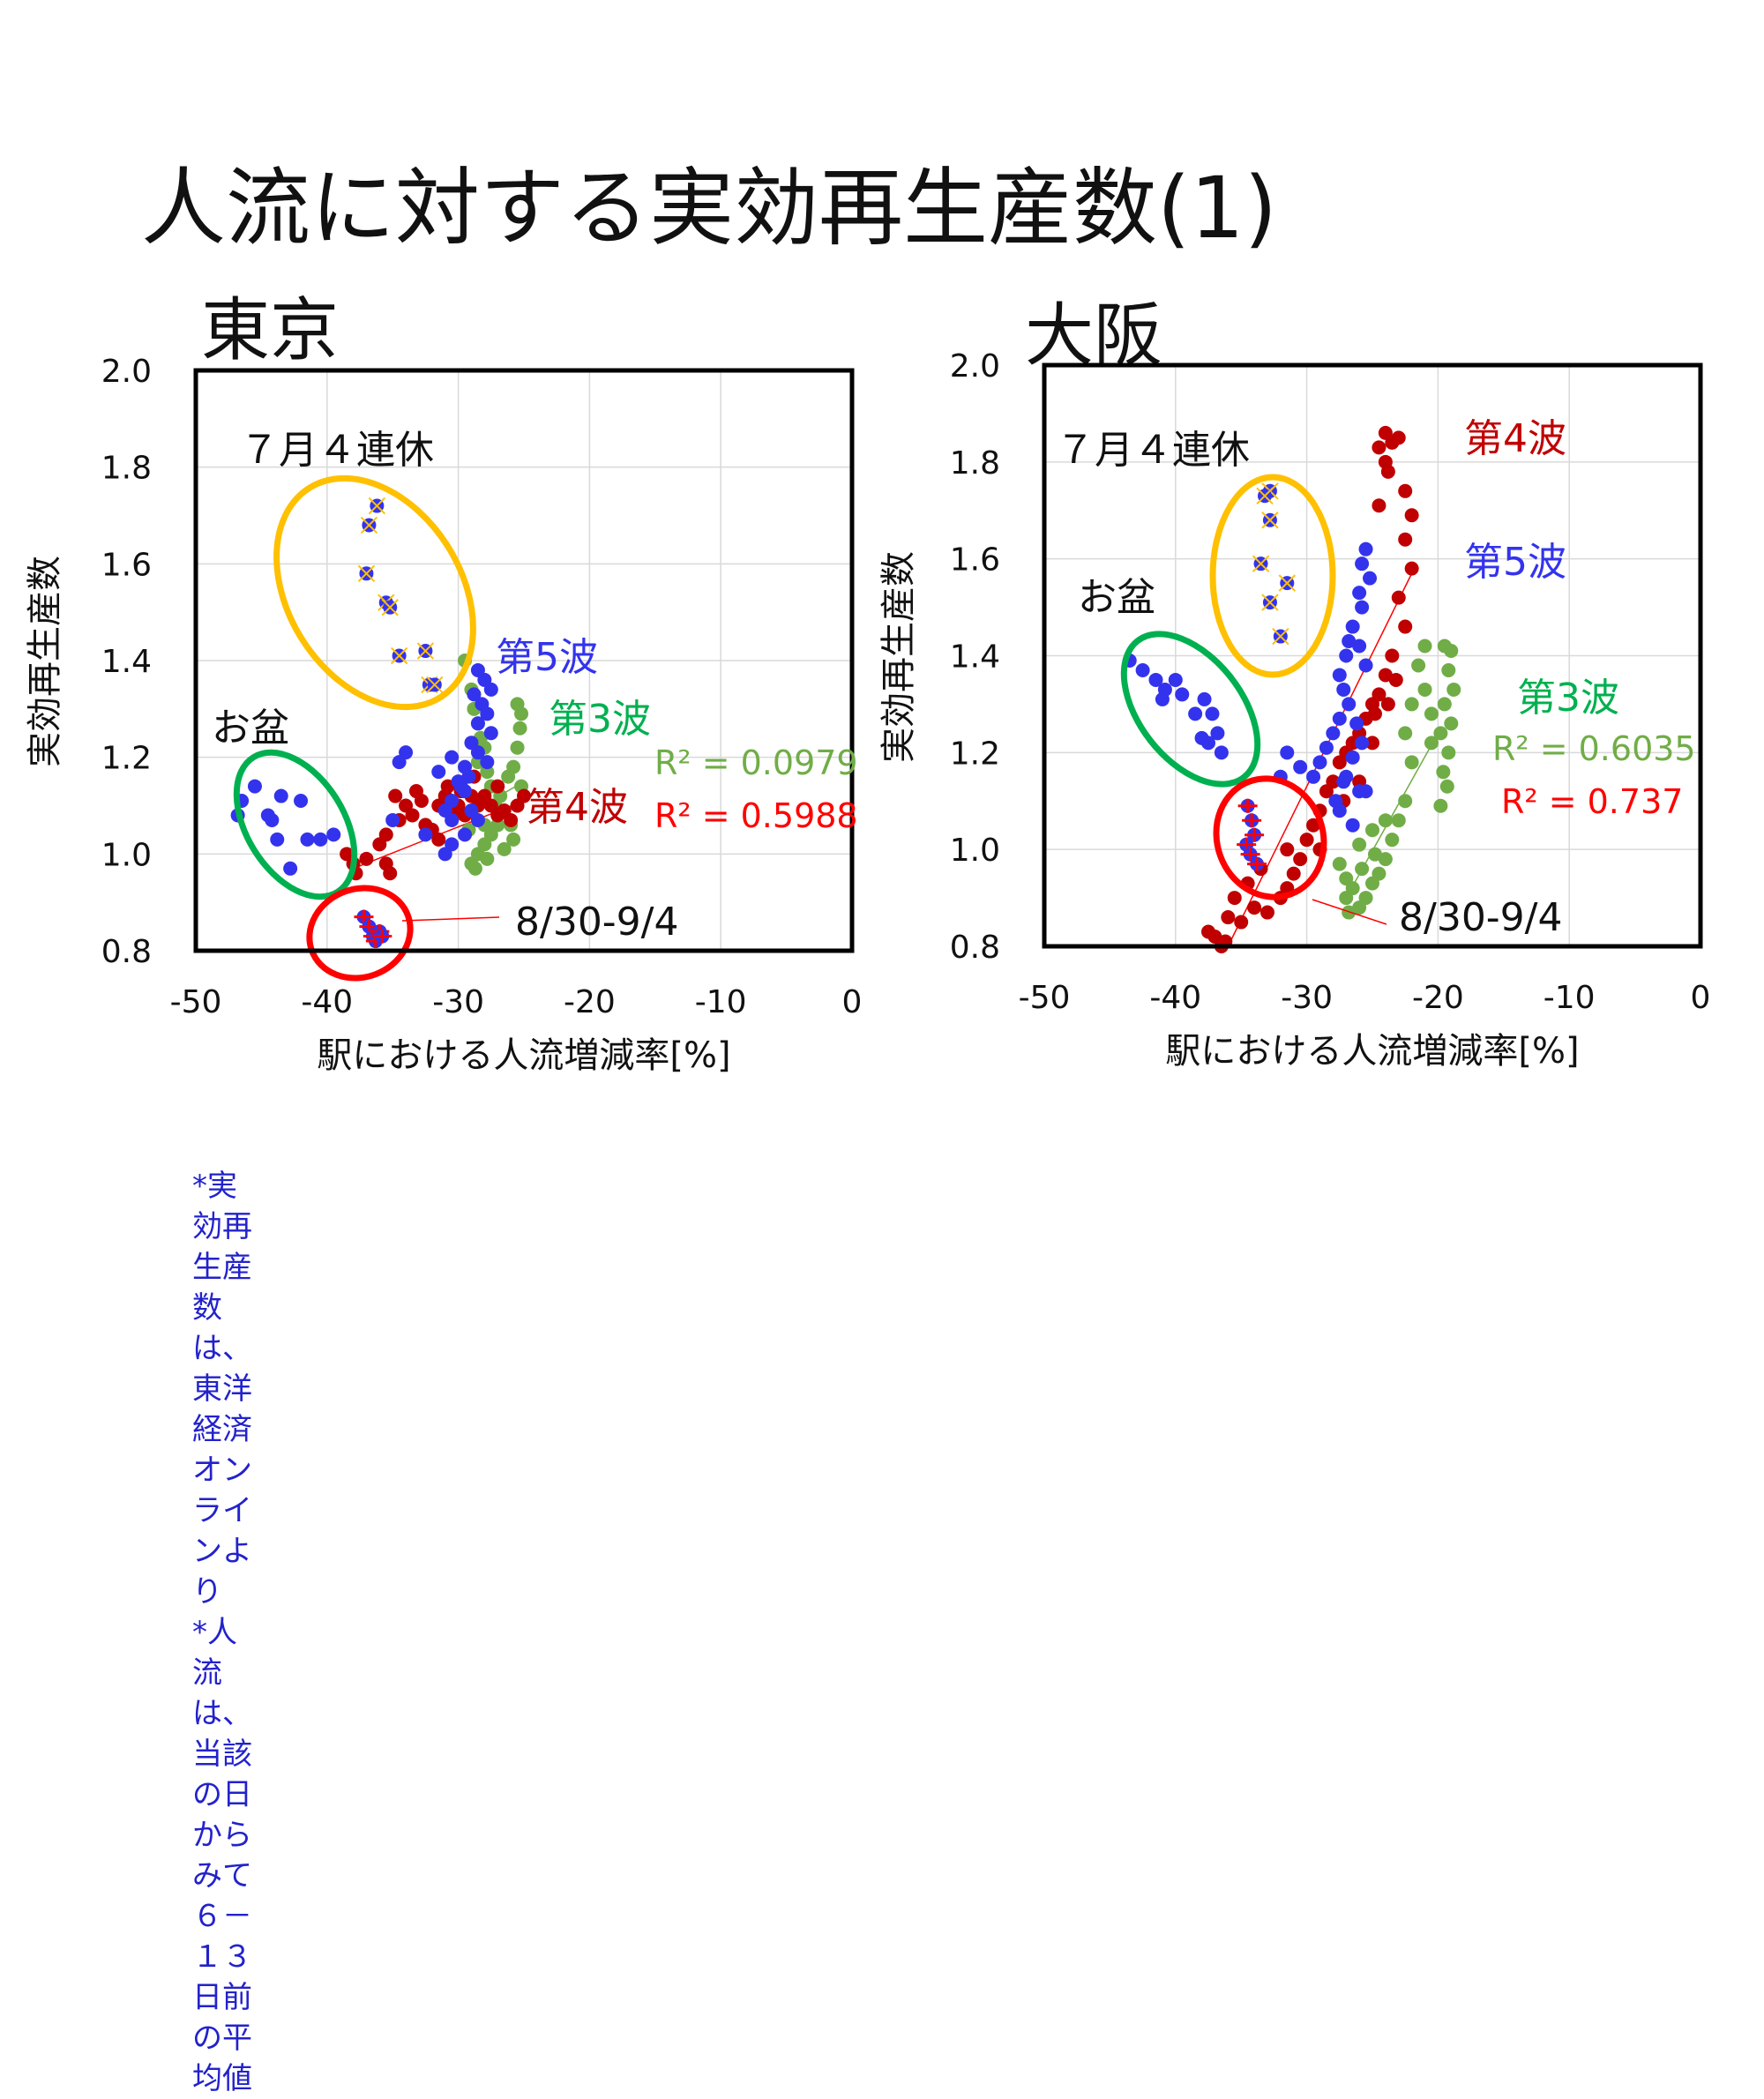  Describe the element at coordinates (721, 1002) in the screenshot. I see `x-tick-label: -10` at that location.